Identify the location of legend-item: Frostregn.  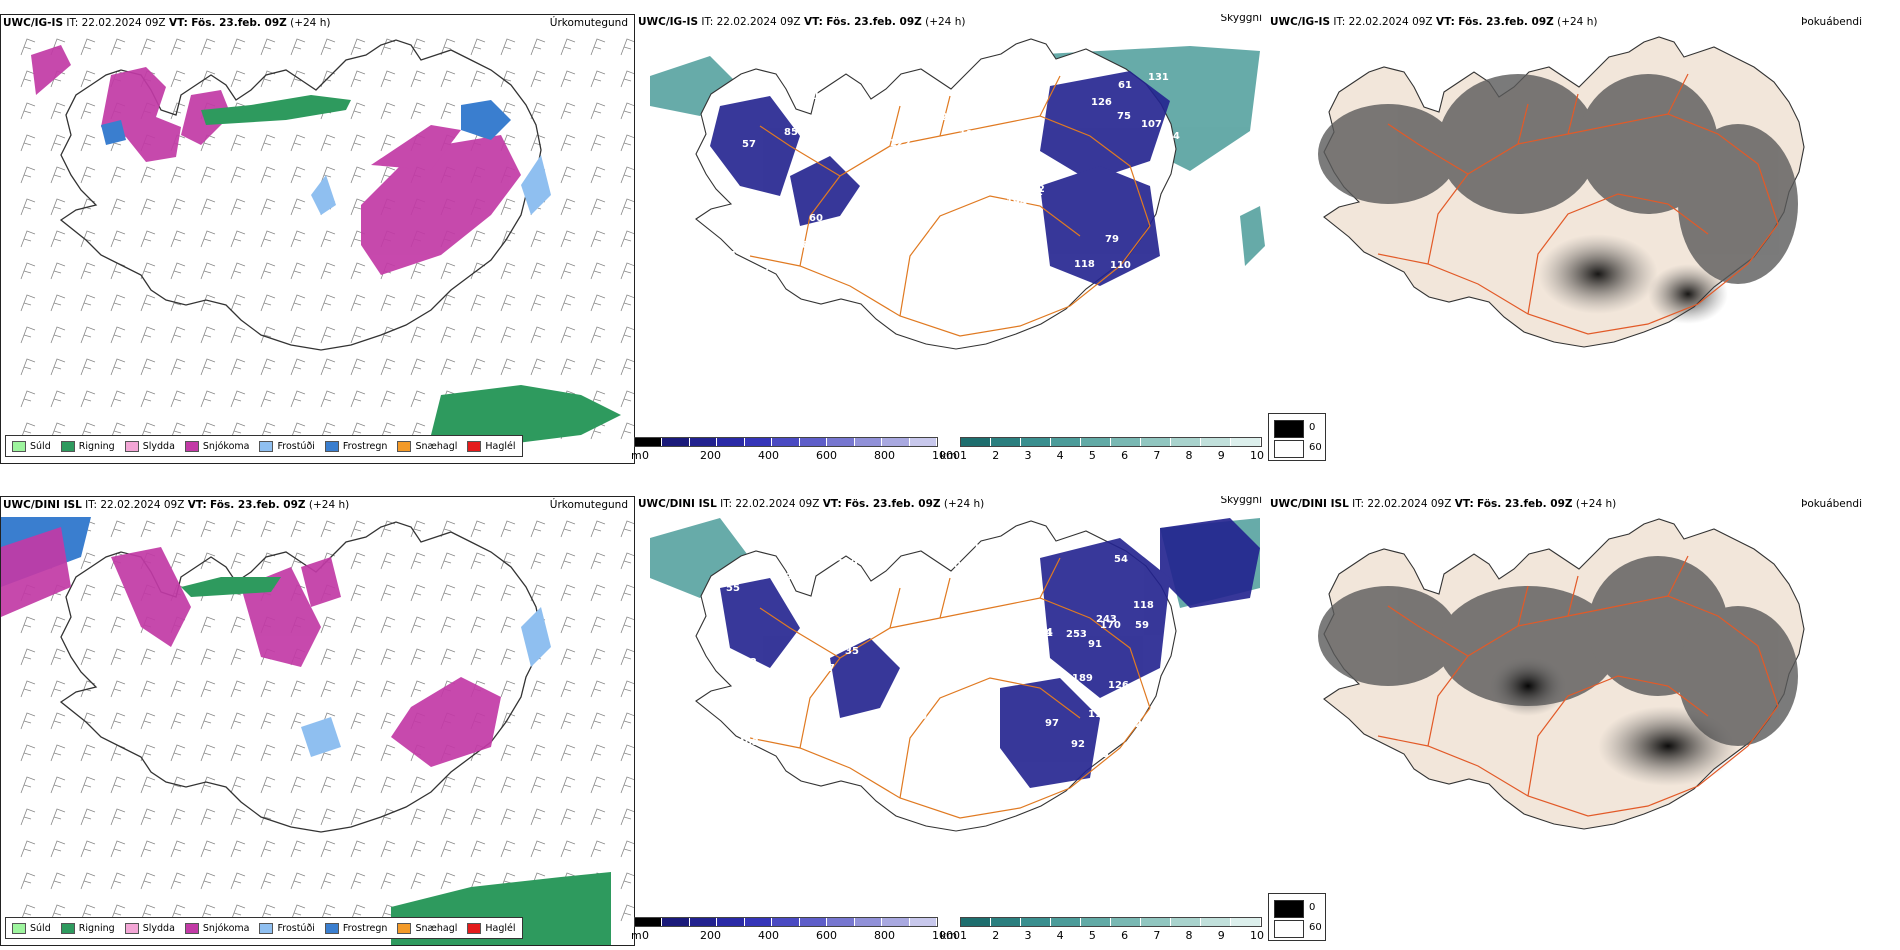
(355, 446).